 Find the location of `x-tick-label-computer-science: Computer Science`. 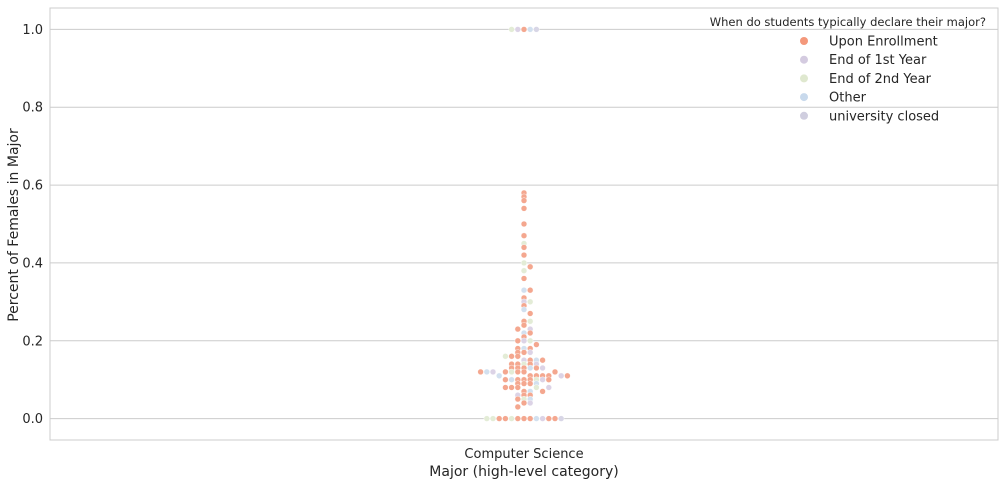

x-tick-label-computer-science: Computer Science is located at coordinates (523, 454).